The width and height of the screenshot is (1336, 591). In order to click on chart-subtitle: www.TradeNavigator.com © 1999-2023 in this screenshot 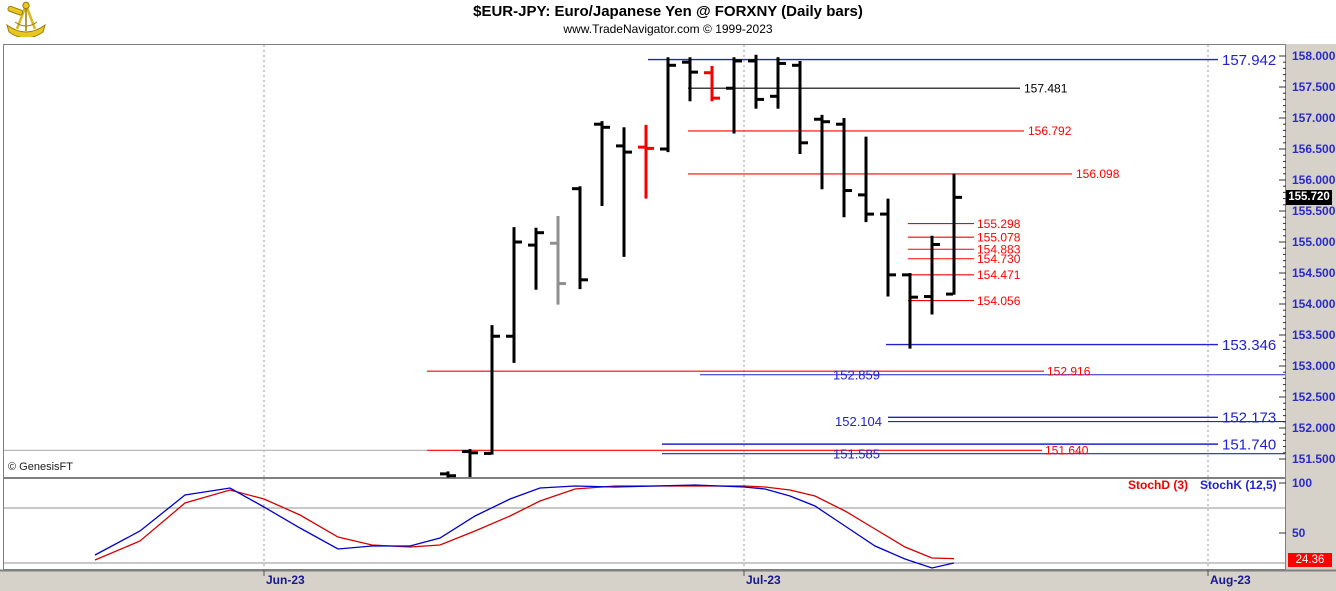, I will do `click(668, 29)`.